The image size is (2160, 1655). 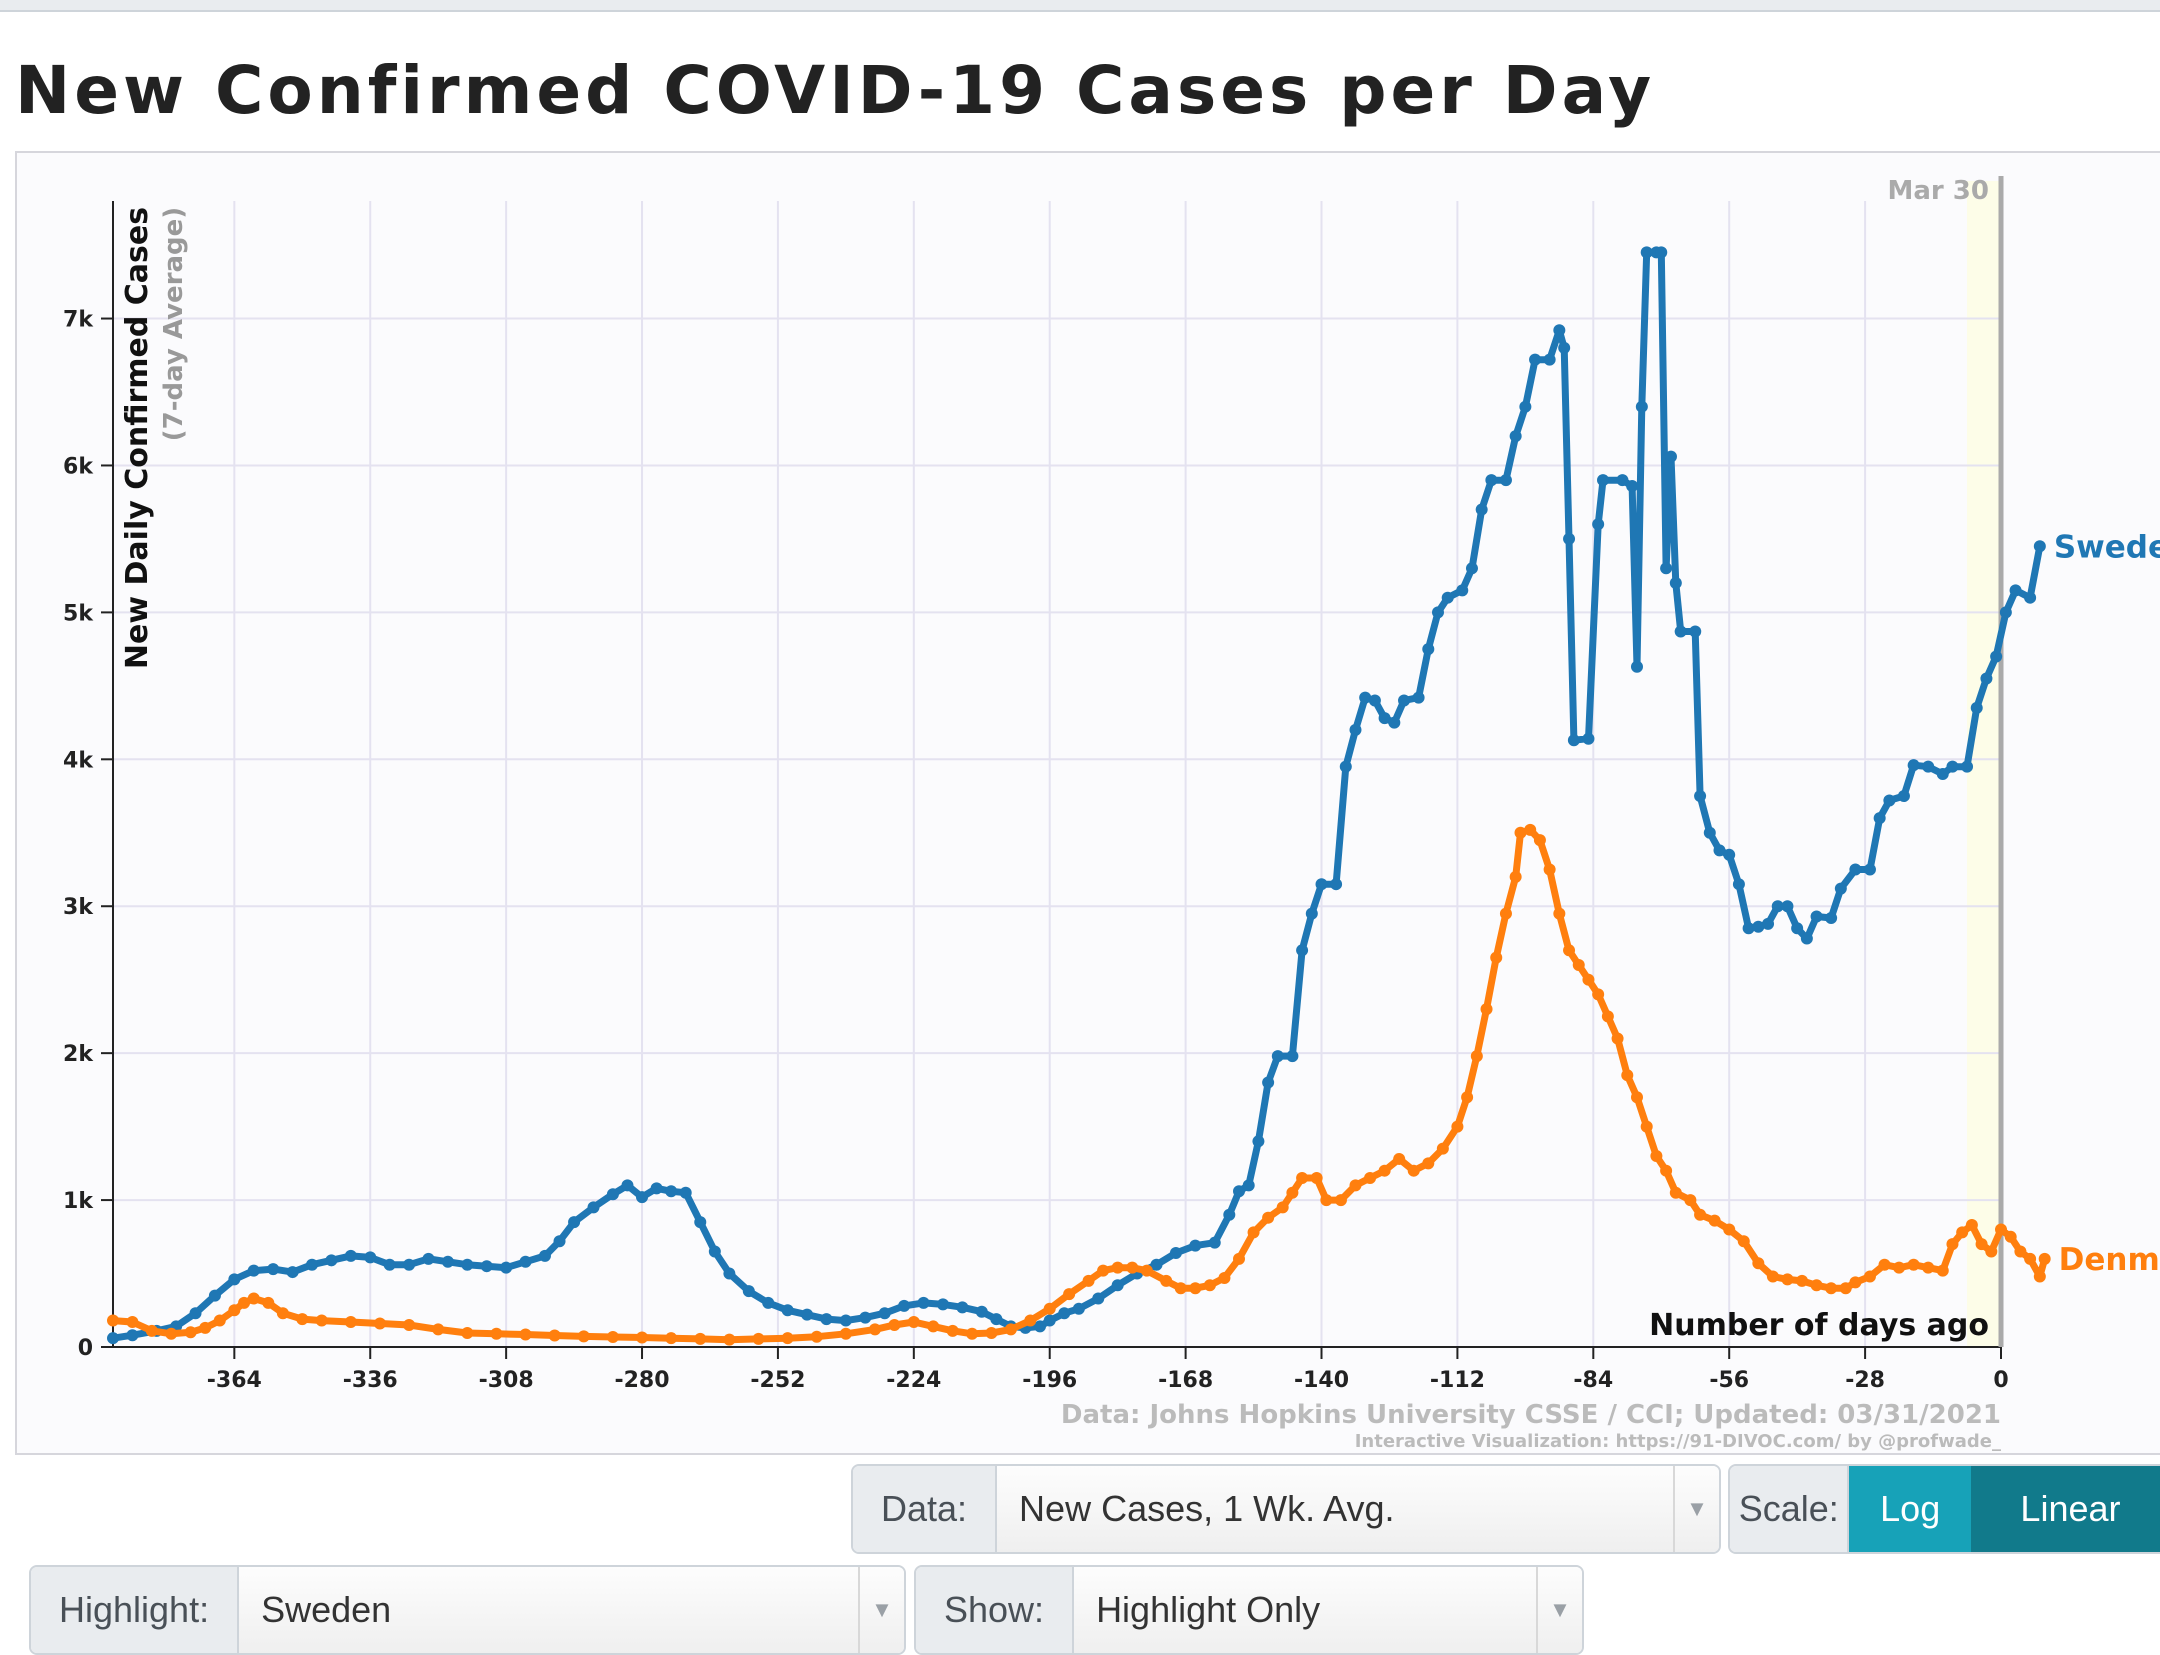 I want to click on highlight-label: Highlight:, so click(x=135, y=1610).